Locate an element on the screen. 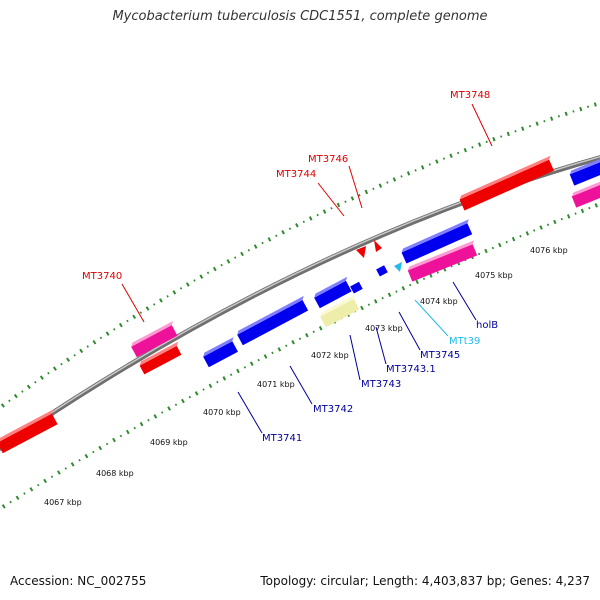 The width and height of the screenshot is (600, 600). gene-label-mt3740: MT3740 is located at coordinates (102, 276).